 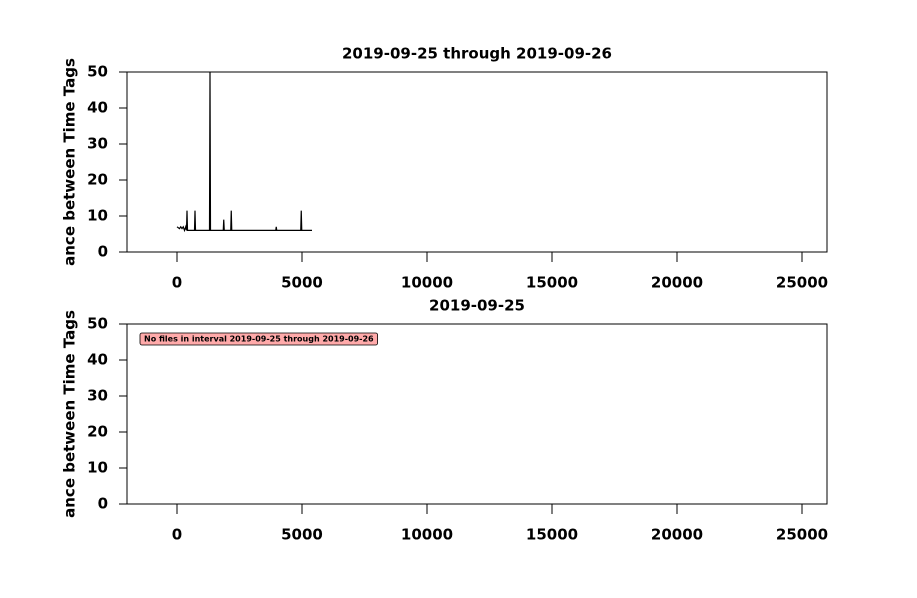 What do you see at coordinates (477, 306) in the screenshot?
I see `chart-title: 2019-09-25` at bounding box center [477, 306].